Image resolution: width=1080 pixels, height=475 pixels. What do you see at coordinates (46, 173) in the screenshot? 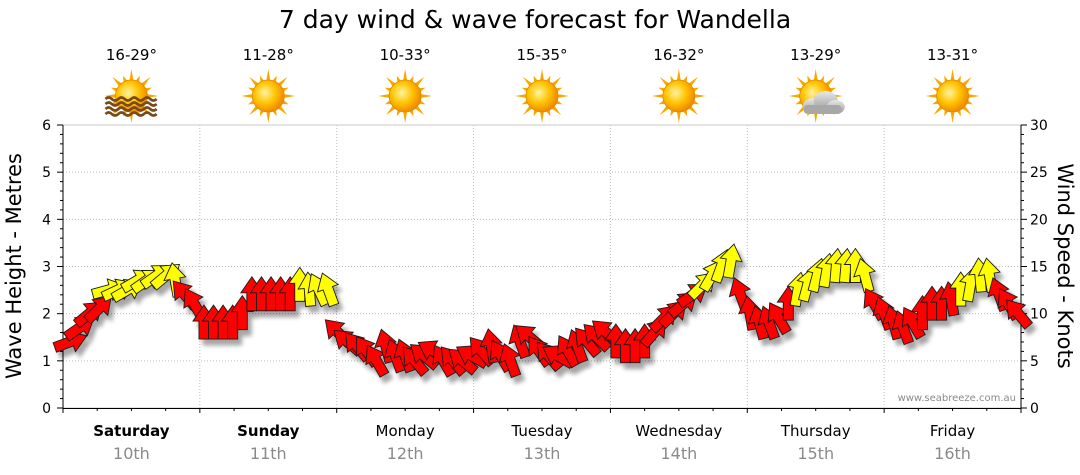
I see `left-tick-label: 5` at bounding box center [46, 173].